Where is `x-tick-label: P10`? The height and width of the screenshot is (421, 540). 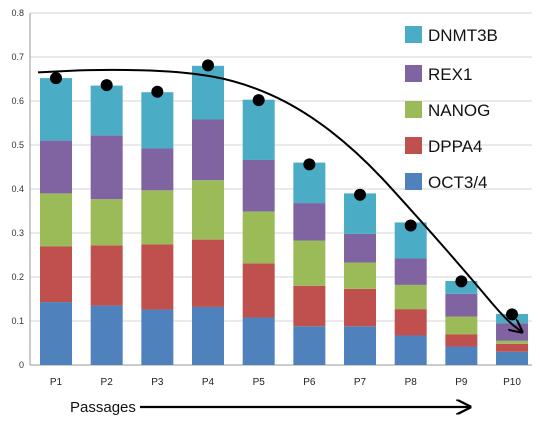
x-tick-label: P10 is located at coordinates (512, 382).